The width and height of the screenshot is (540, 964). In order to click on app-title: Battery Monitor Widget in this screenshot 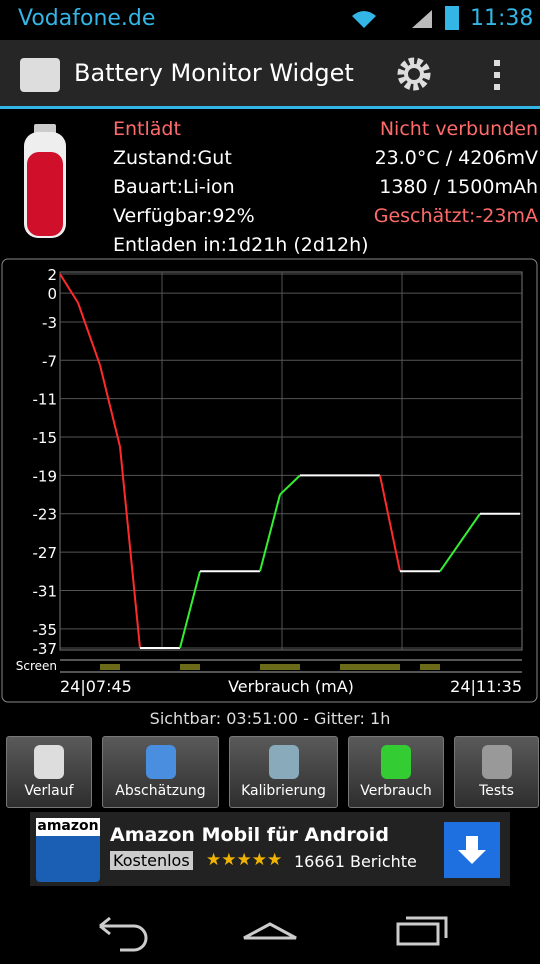, I will do `click(214, 73)`.